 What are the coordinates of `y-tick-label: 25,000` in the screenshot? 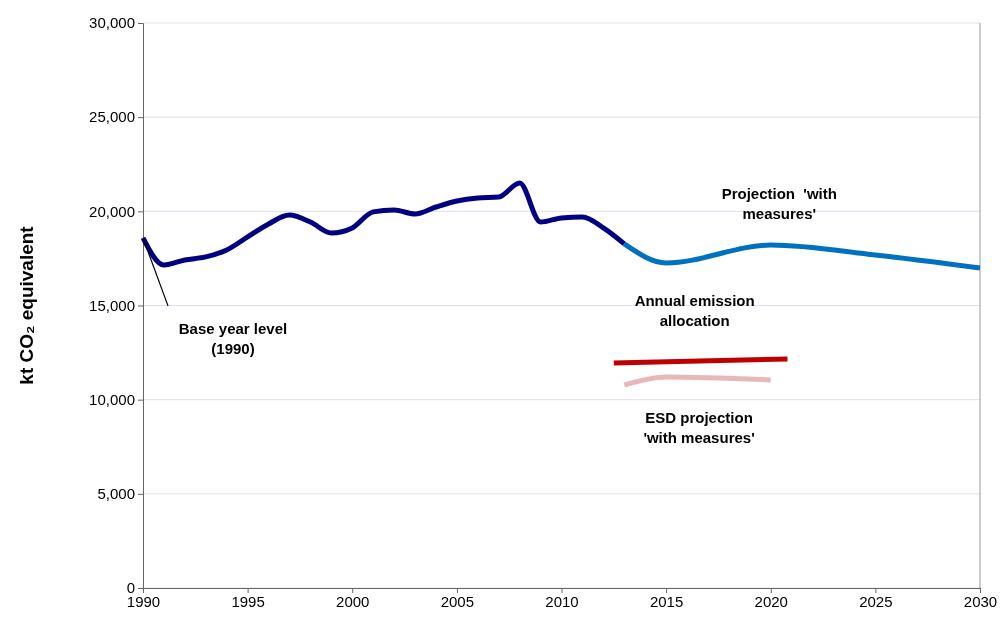 It's located at (112, 117).